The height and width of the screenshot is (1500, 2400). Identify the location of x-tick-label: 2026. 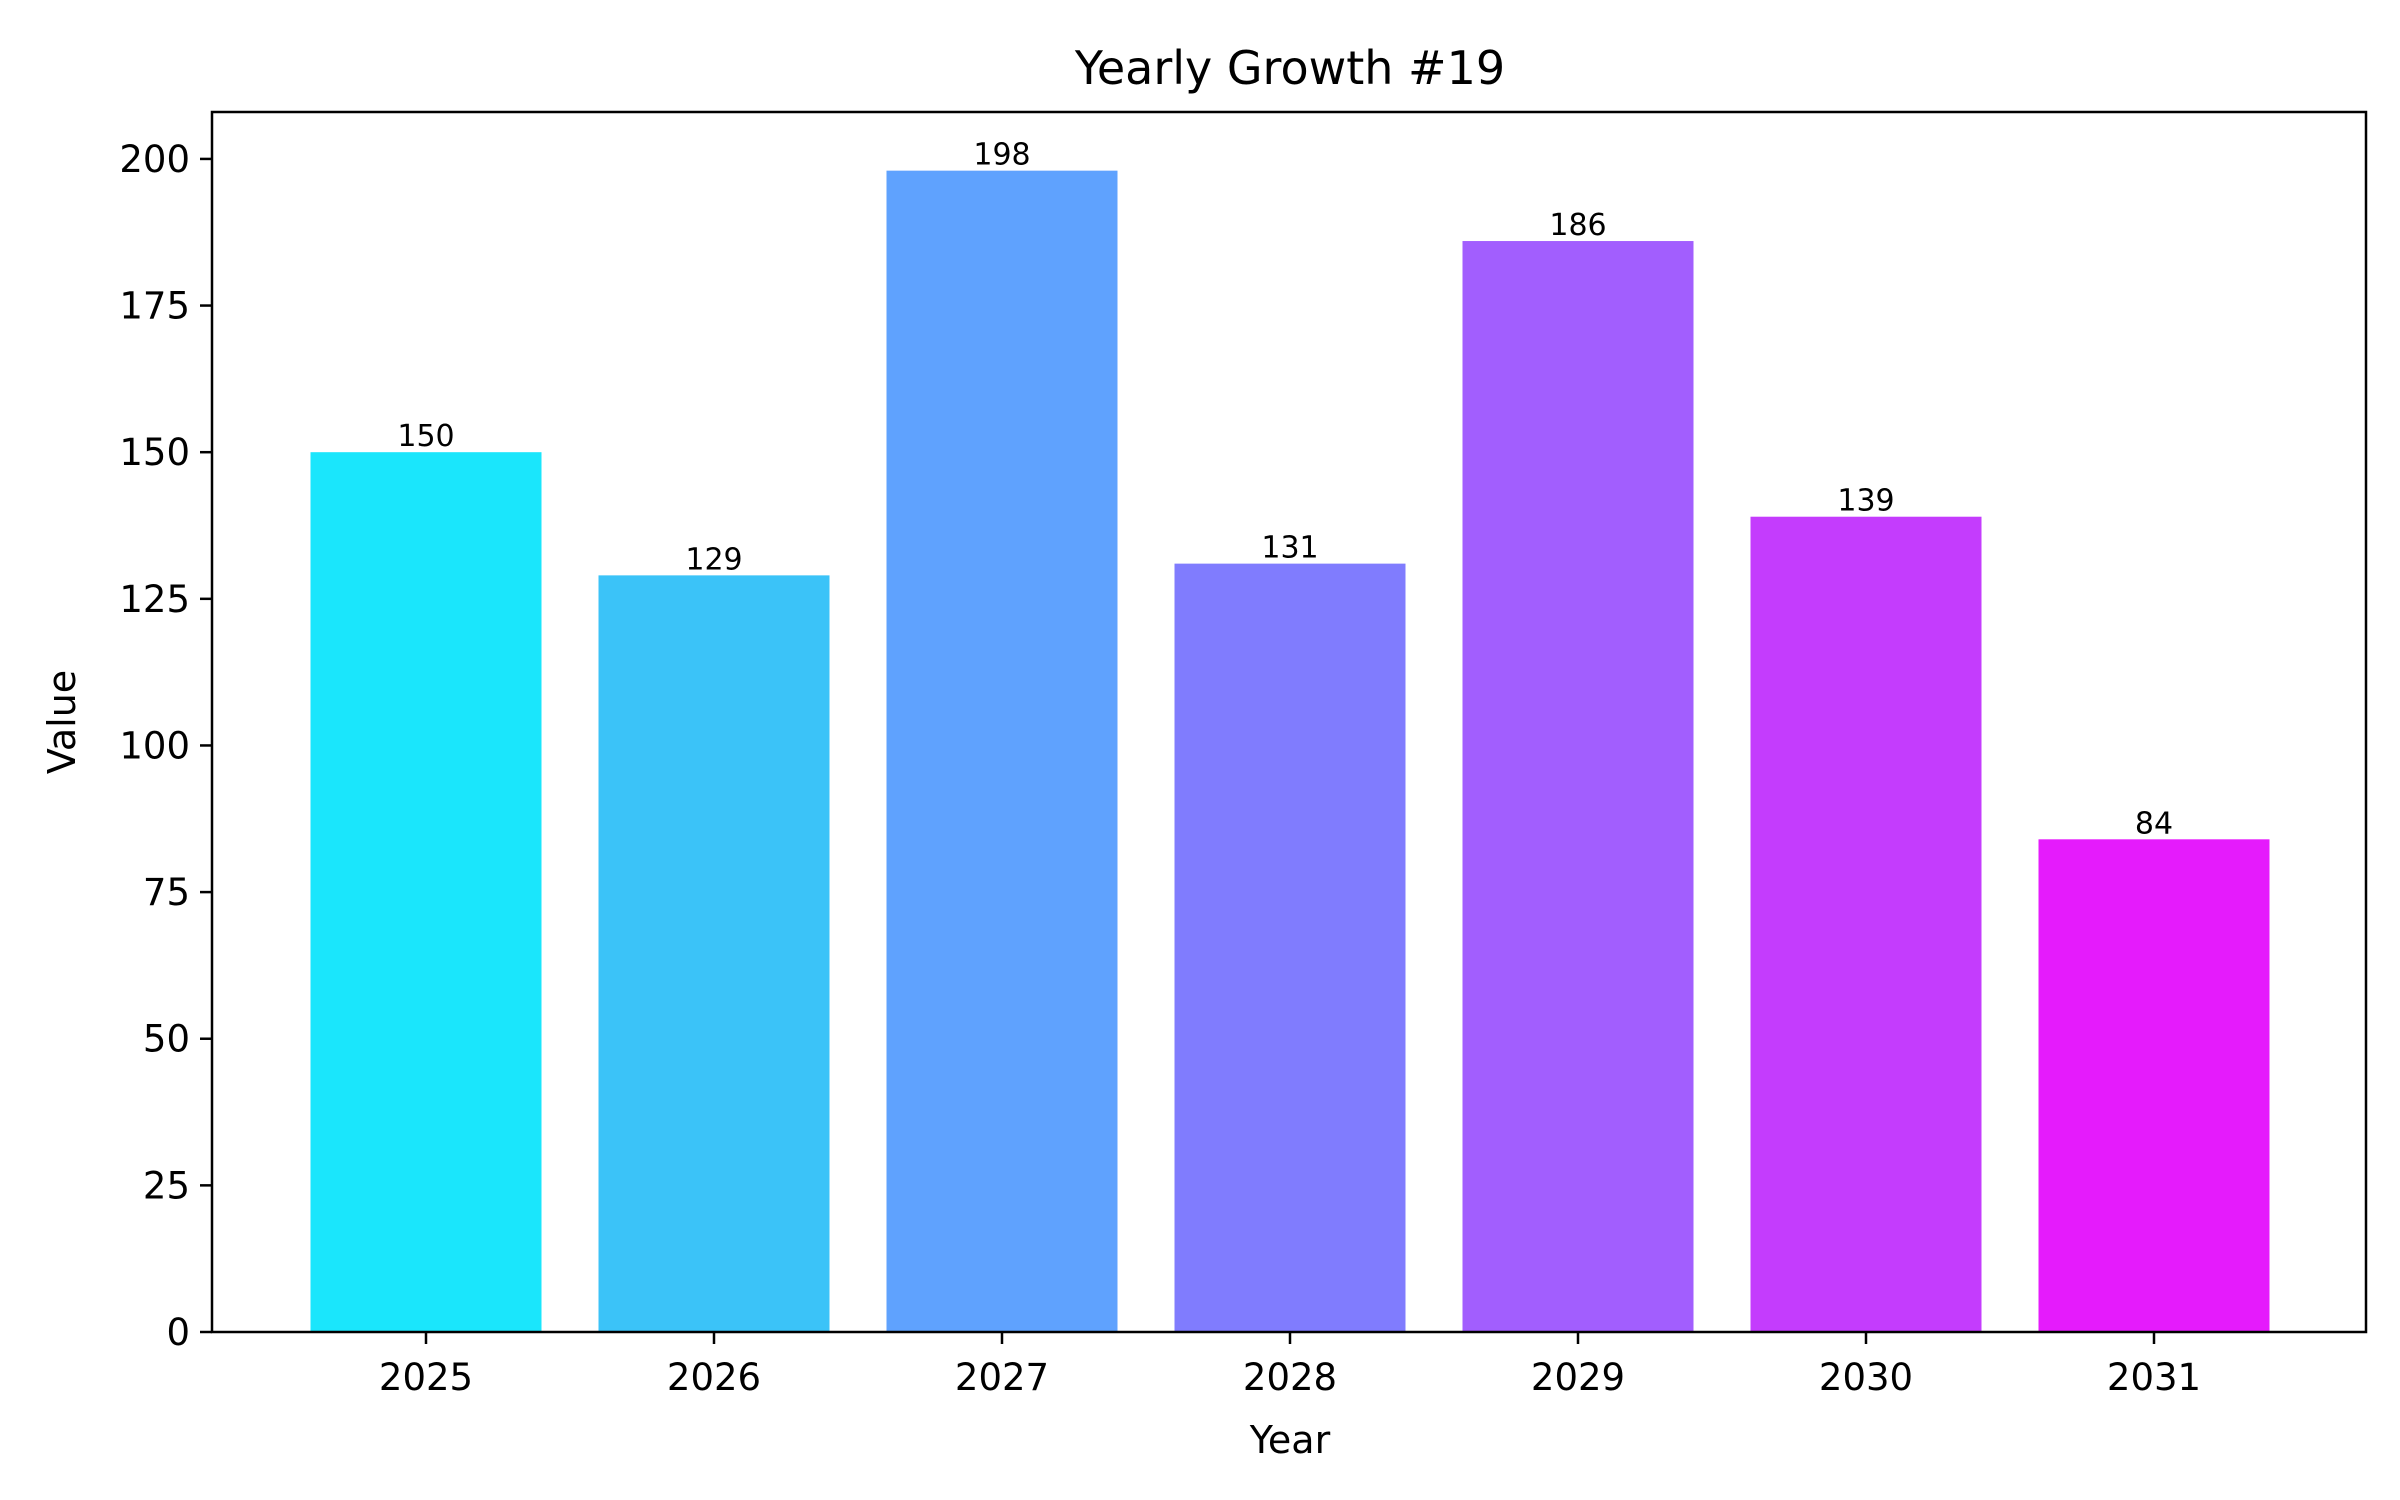
(714, 1377).